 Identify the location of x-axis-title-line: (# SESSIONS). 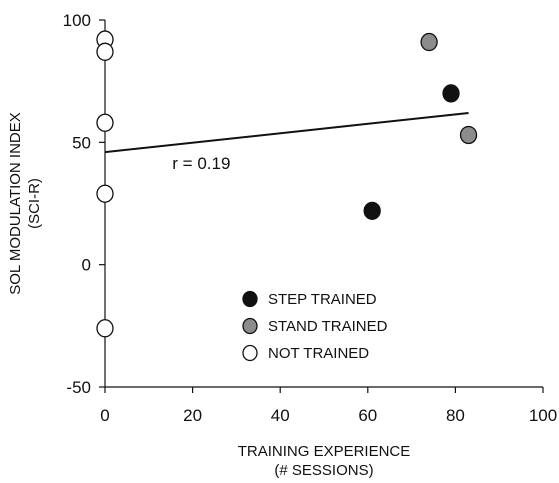
(323, 470).